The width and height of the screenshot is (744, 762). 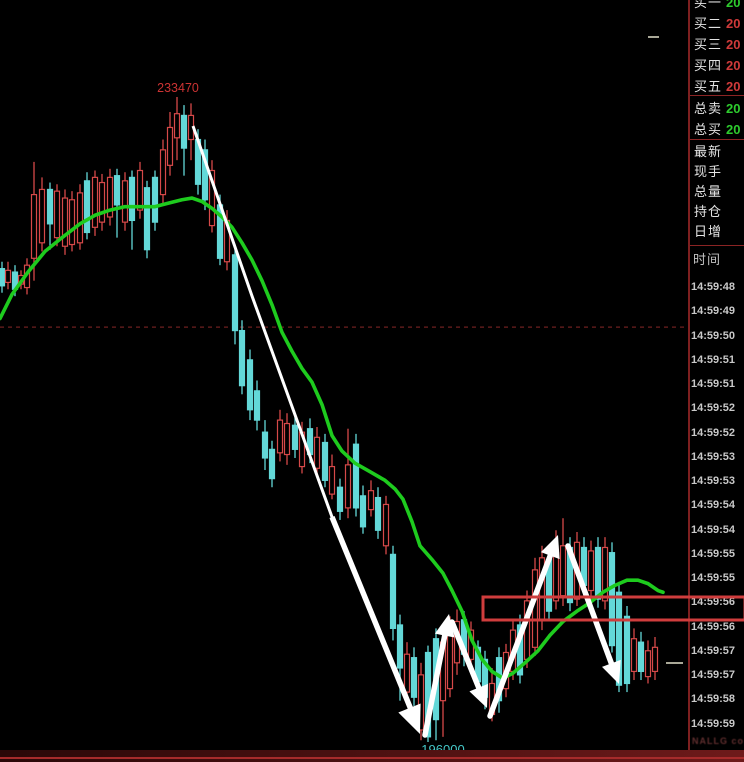 I want to click on bid-row: 买四 20, so click(x=717, y=66).